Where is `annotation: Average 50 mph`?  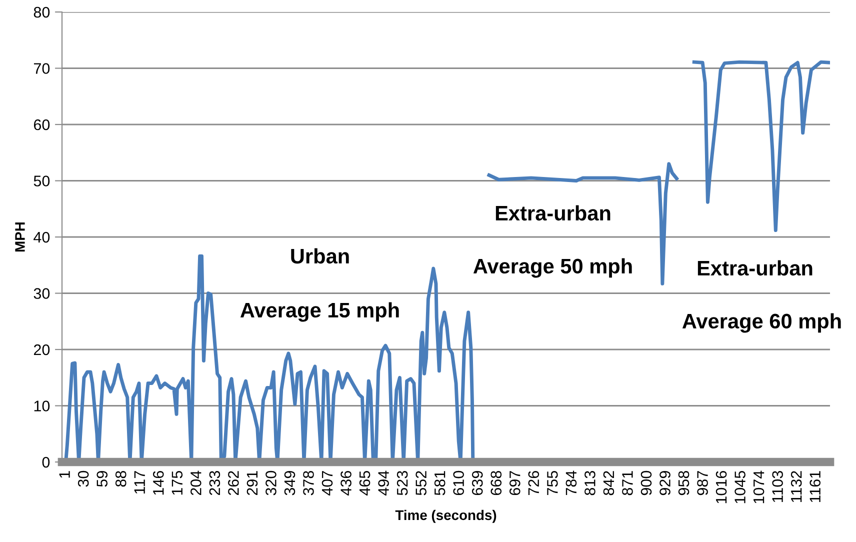 annotation: Average 50 mph is located at coordinates (552, 268).